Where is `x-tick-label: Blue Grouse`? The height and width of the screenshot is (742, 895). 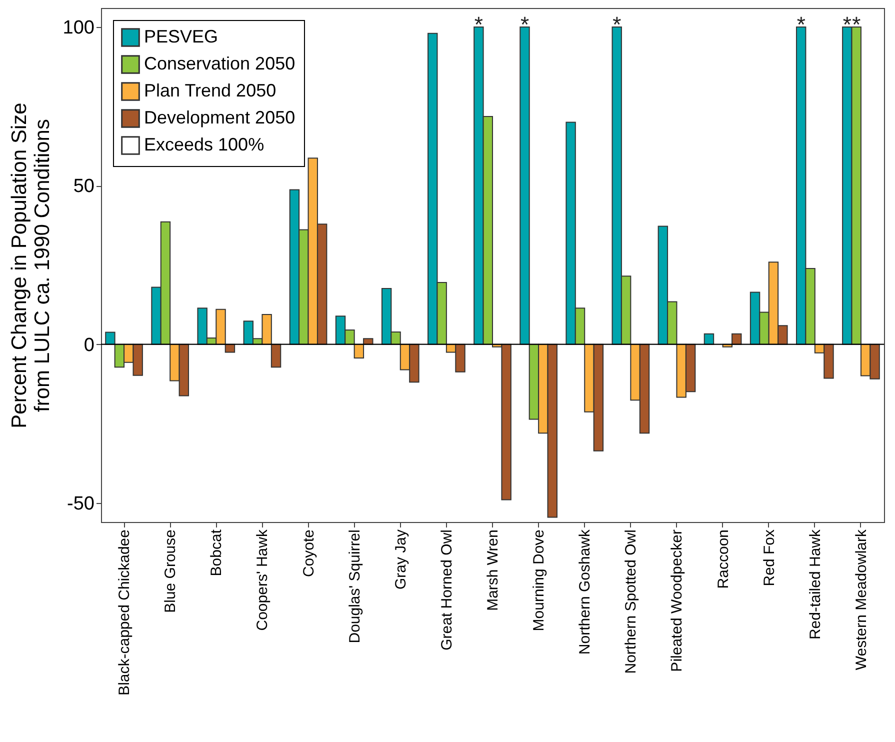 x-tick-label: Blue Grouse is located at coordinates (171, 571).